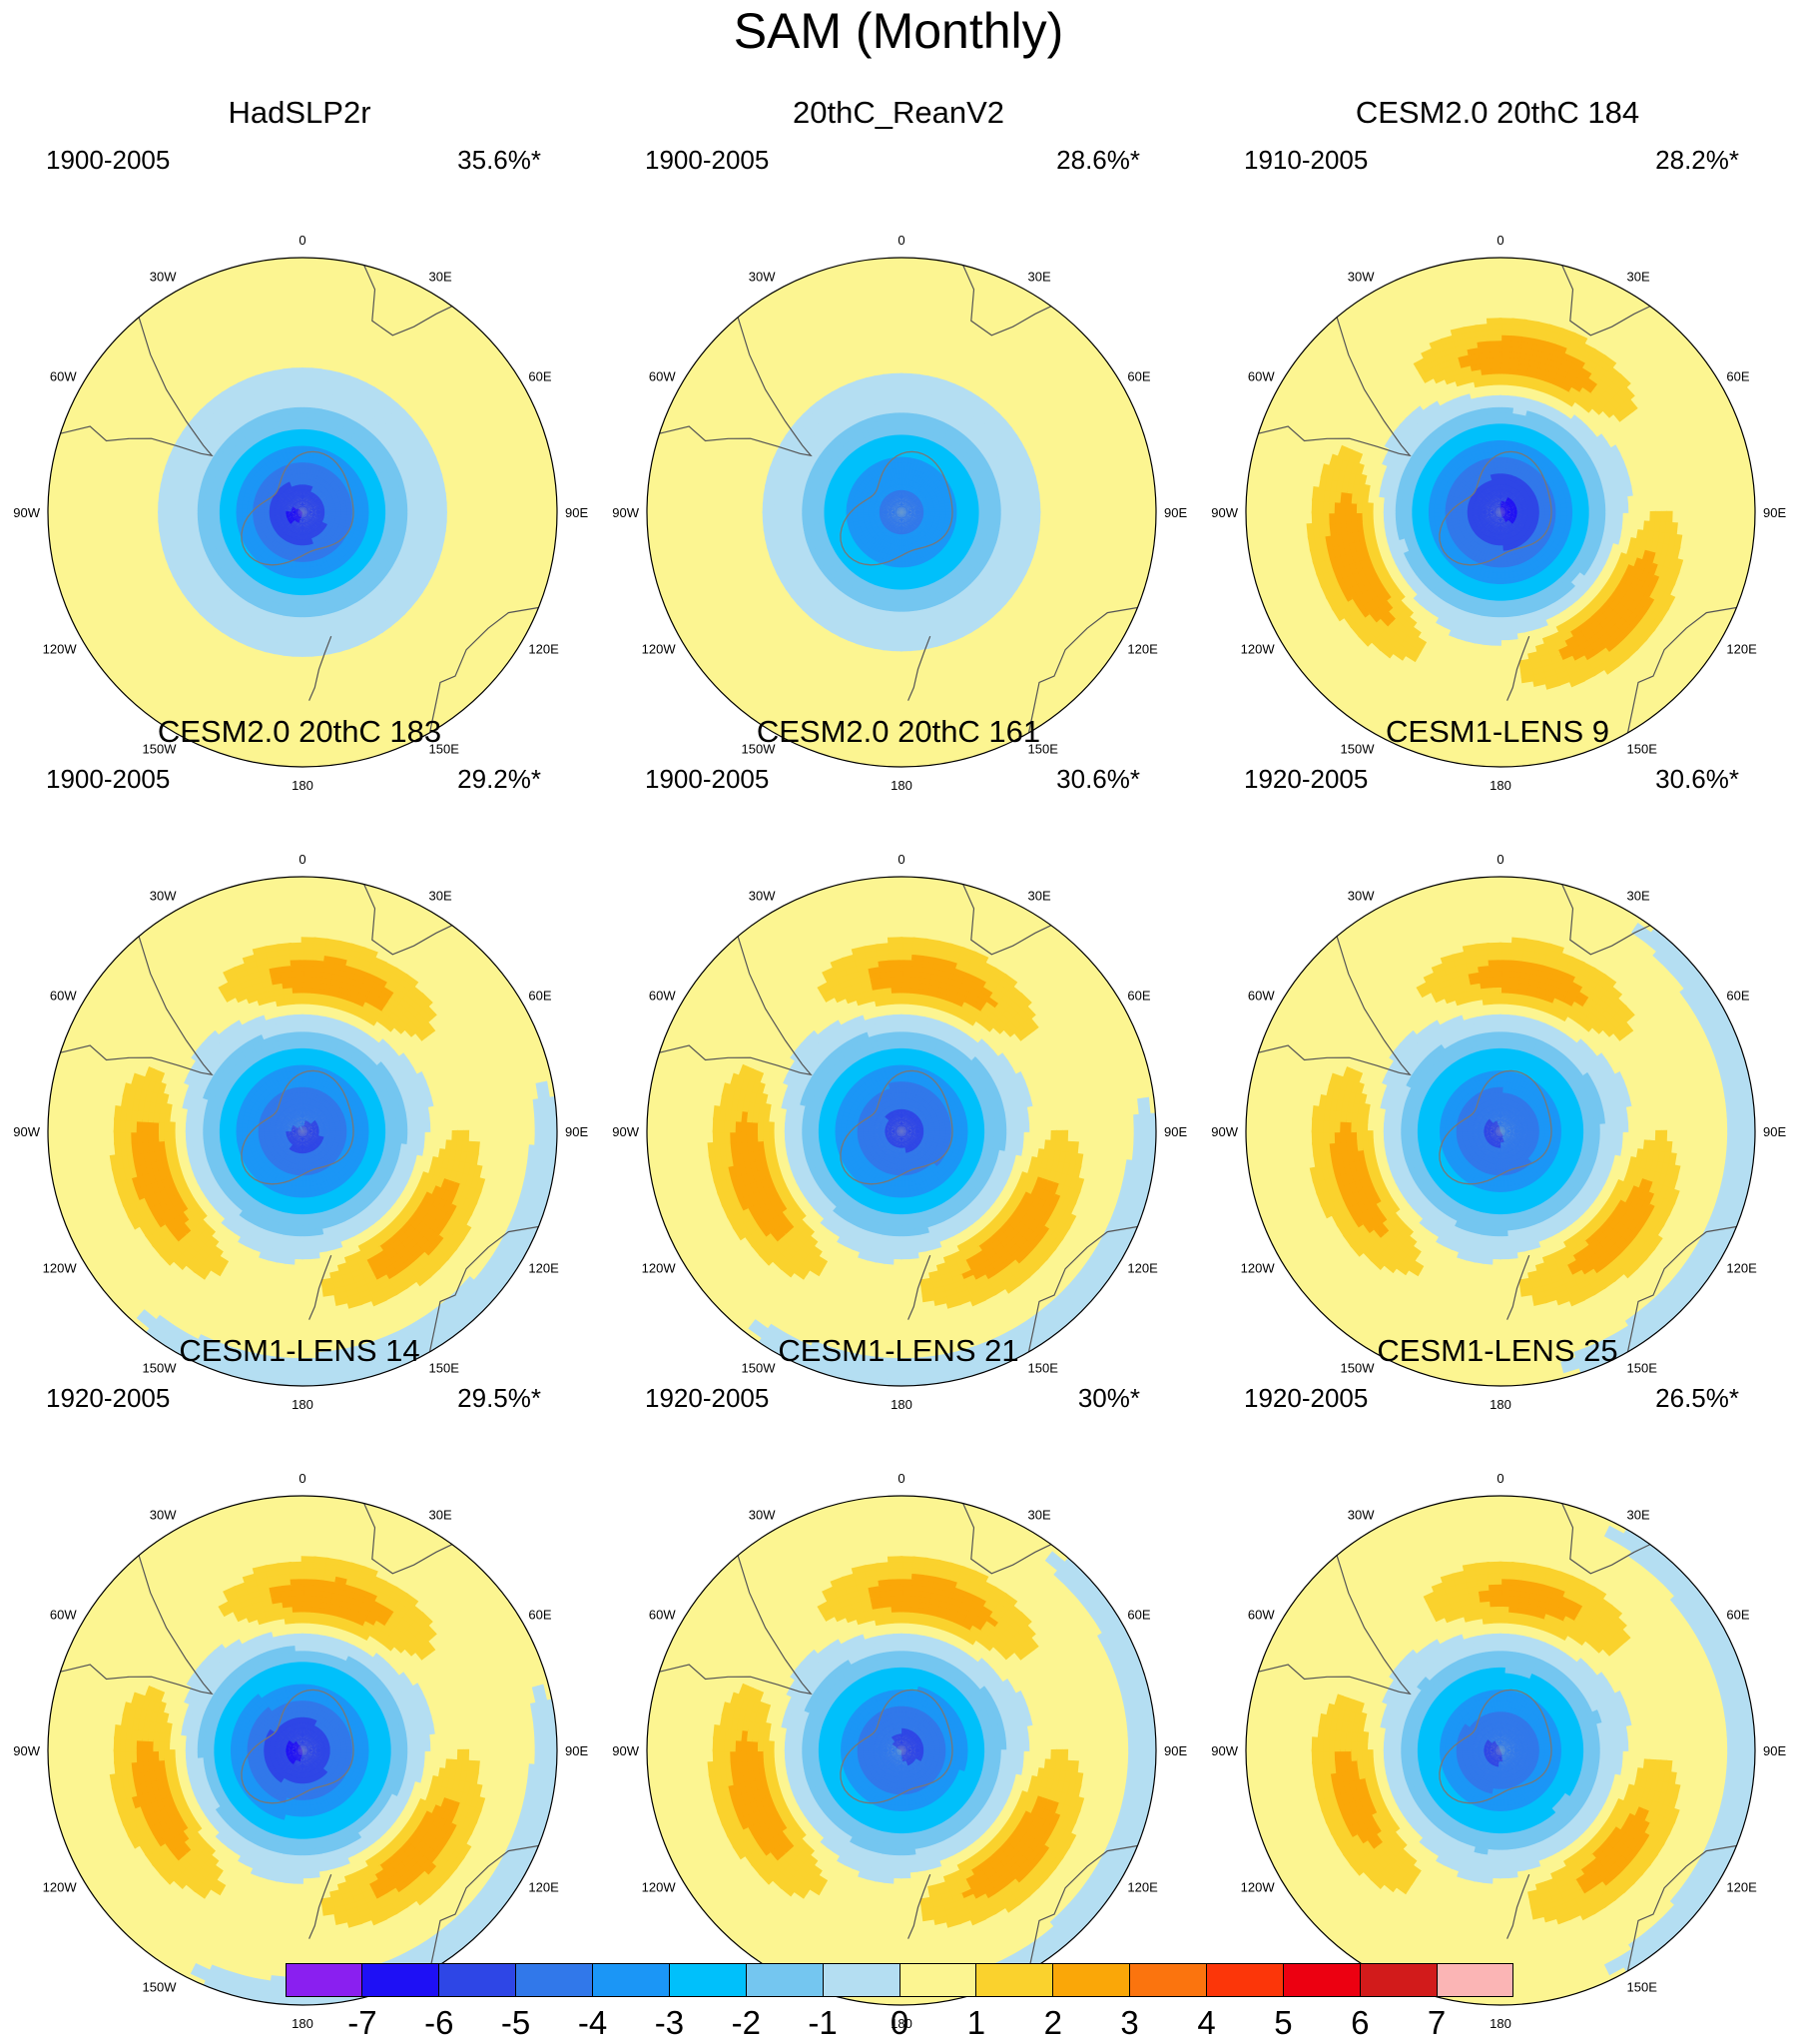  I want to click on panel-variance: 29.2%*, so click(470, 779).